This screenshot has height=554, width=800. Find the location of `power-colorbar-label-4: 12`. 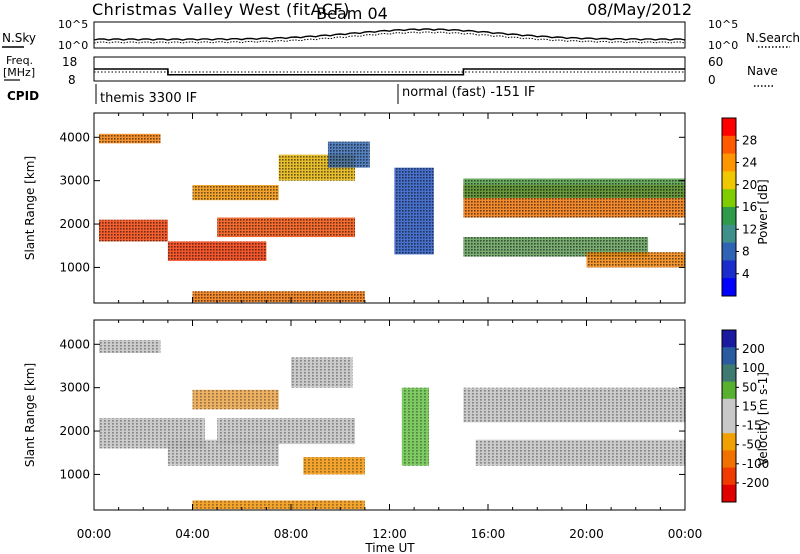

power-colorbar-label-4: 12 is located at coordinates (749, 229).